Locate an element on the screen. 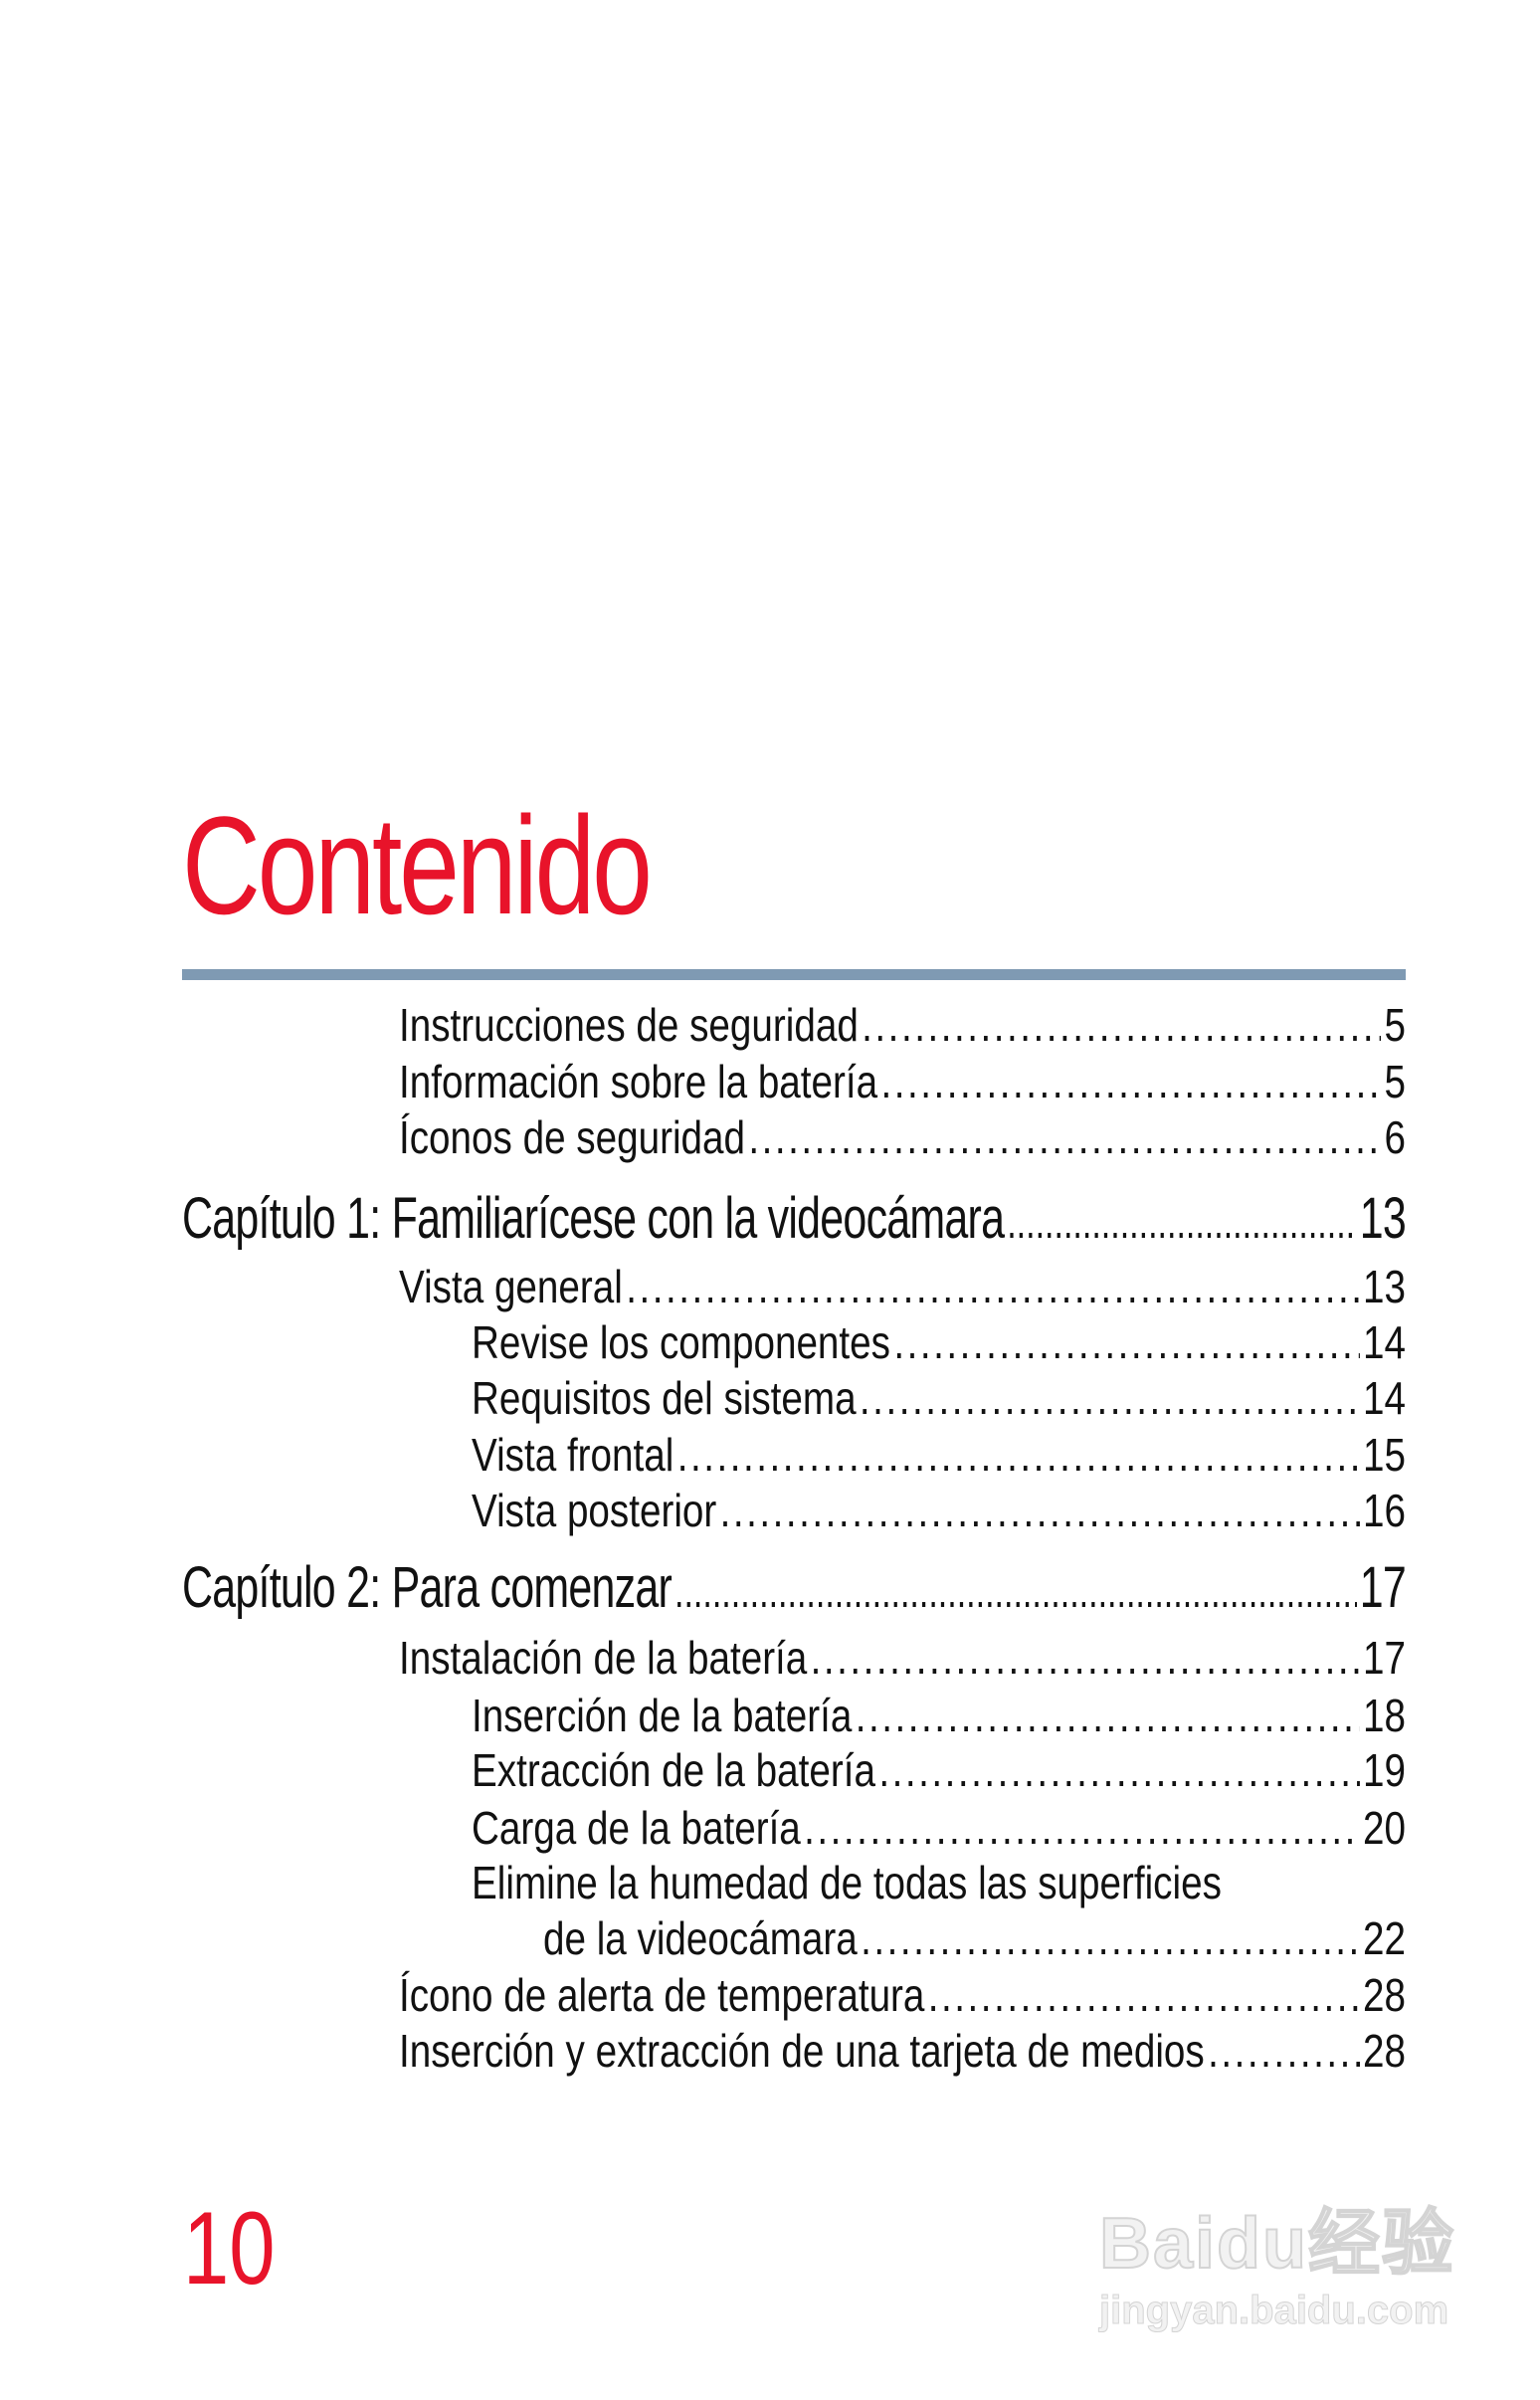 The width and height of the screenshot is (1540, 2400). toc-entry-title: Carga de la batería is located at coordinates (636, 1827).